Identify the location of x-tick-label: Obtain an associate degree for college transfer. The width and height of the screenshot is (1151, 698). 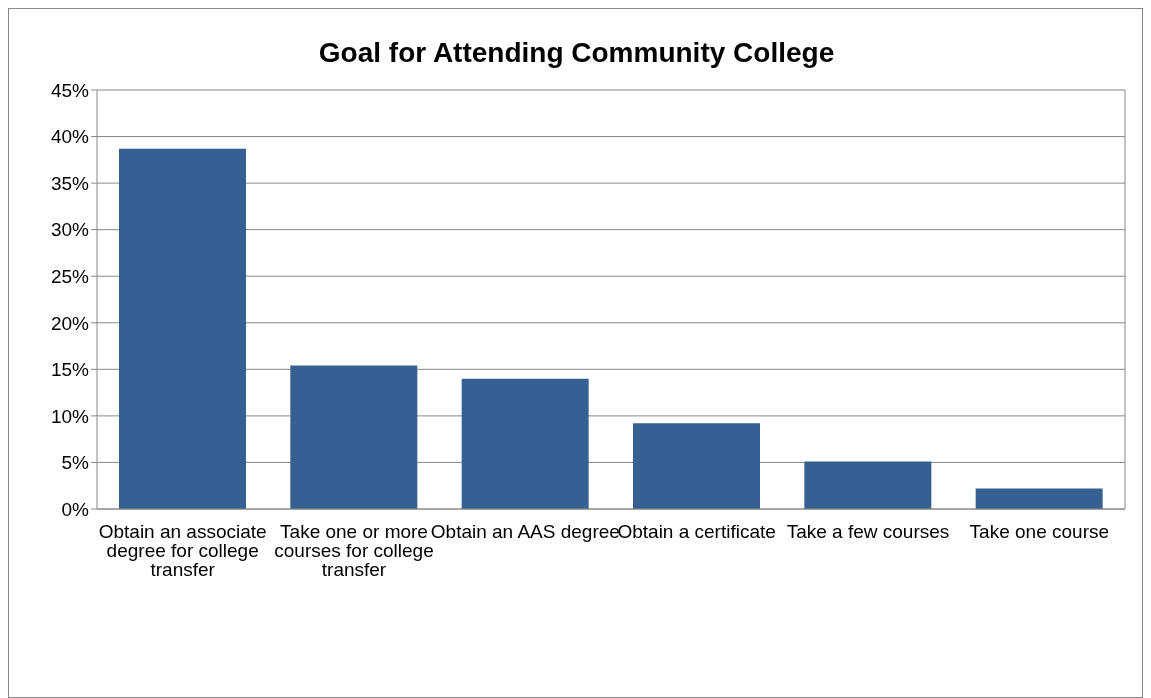
(182, 551).